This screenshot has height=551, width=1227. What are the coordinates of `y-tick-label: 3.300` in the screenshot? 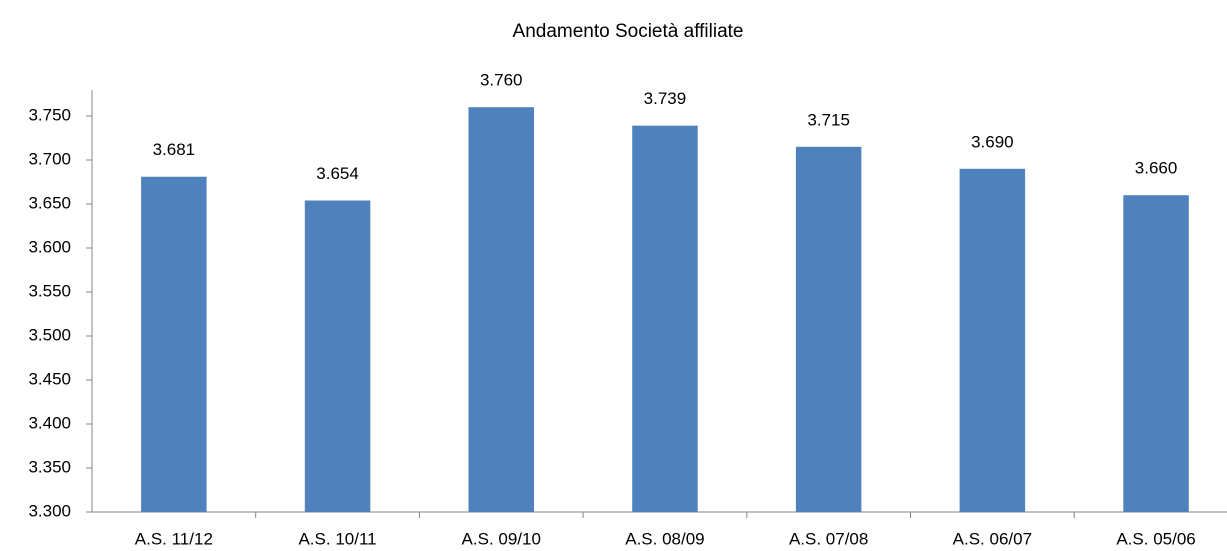 It's located at (49, 510).